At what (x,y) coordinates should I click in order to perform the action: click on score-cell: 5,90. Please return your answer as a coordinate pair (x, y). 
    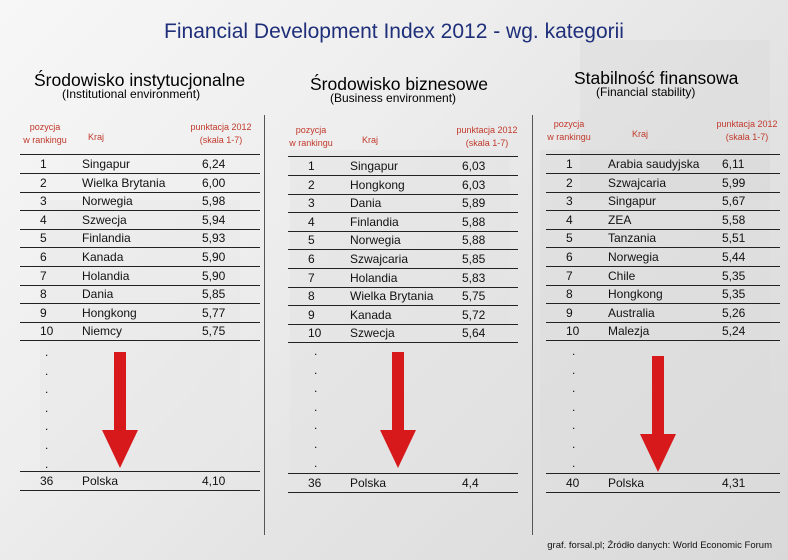
    Looking at the image, I should click on (214, 275).